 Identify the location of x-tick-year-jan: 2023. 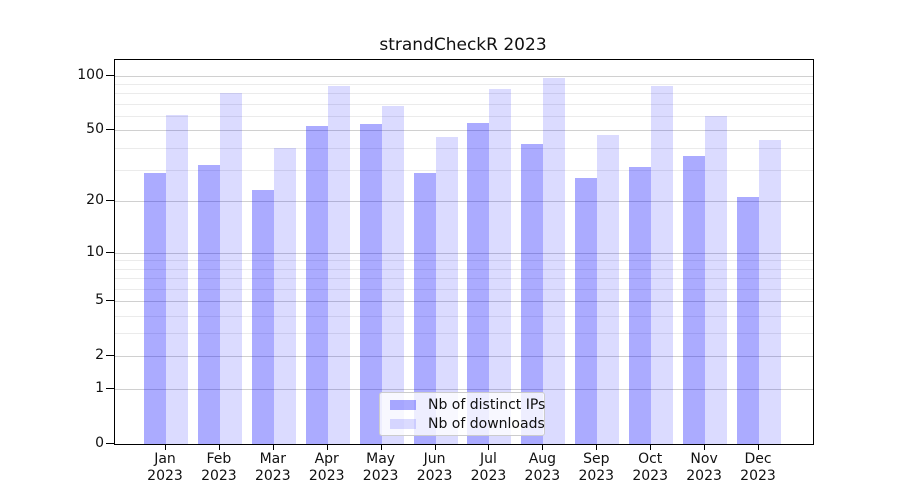
(165, 476).